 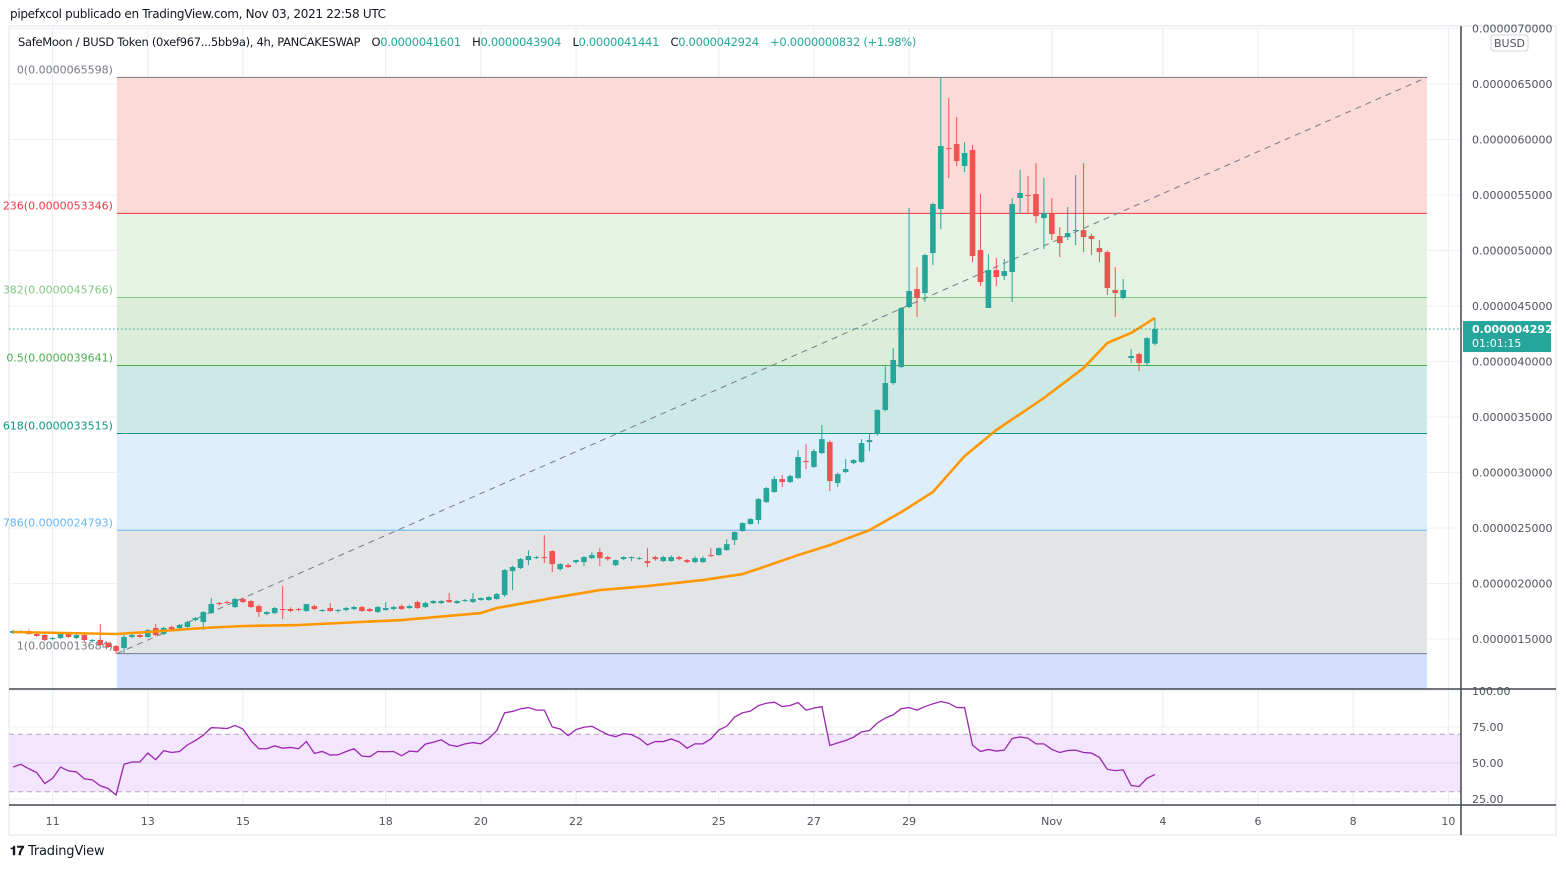 I want to click on price-tick-label: 0.0000025000, so click(x=1512, y=528).